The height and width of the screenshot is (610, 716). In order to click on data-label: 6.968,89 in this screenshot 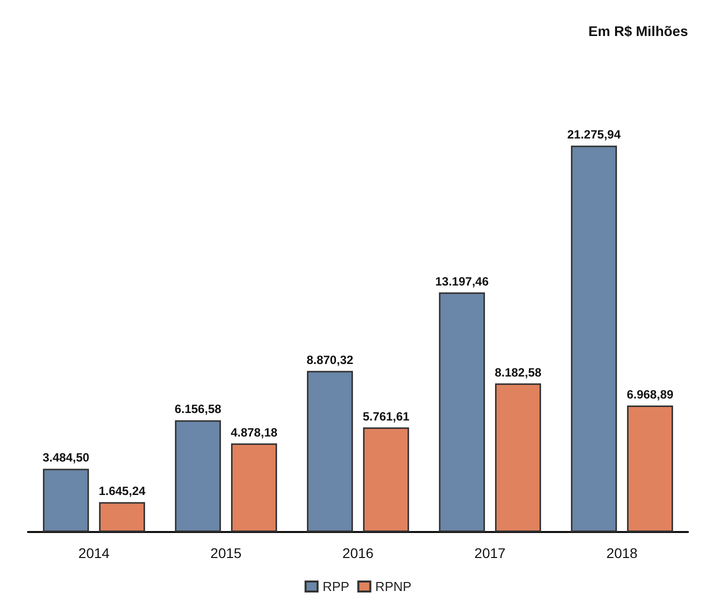, I will do `click(650, 394)`.